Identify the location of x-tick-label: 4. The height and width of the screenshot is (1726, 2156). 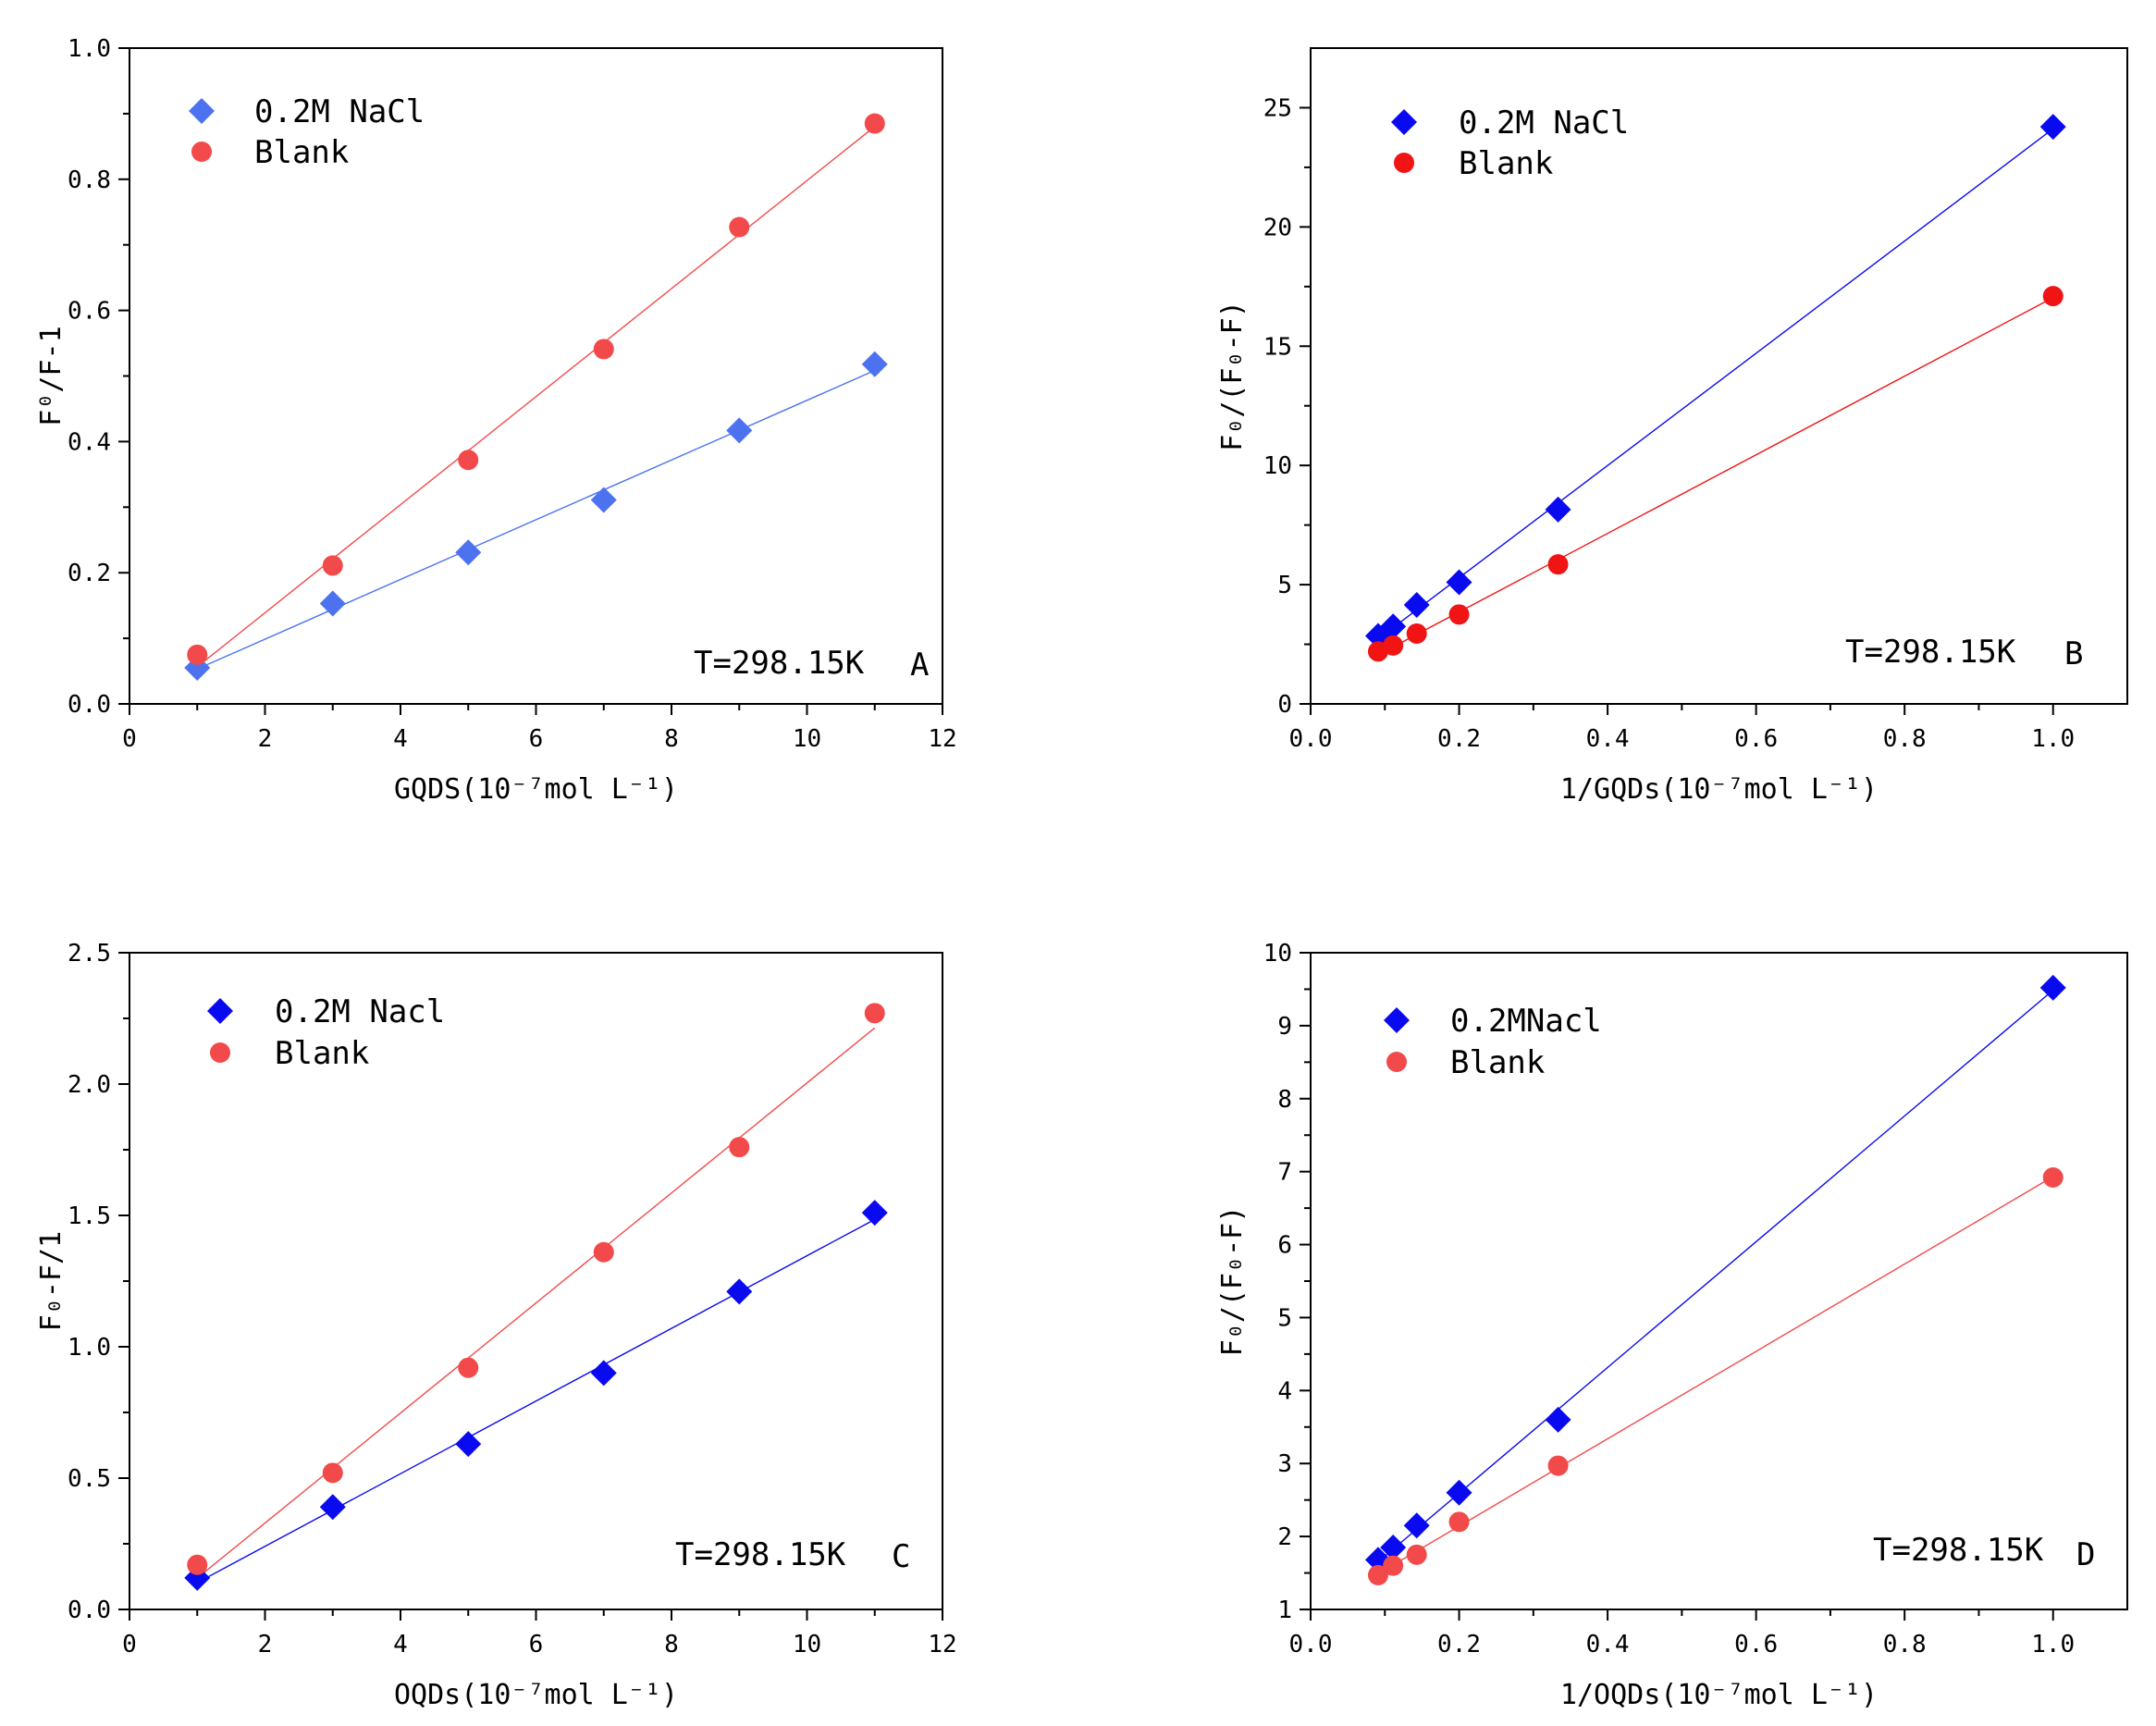
(400, 739).